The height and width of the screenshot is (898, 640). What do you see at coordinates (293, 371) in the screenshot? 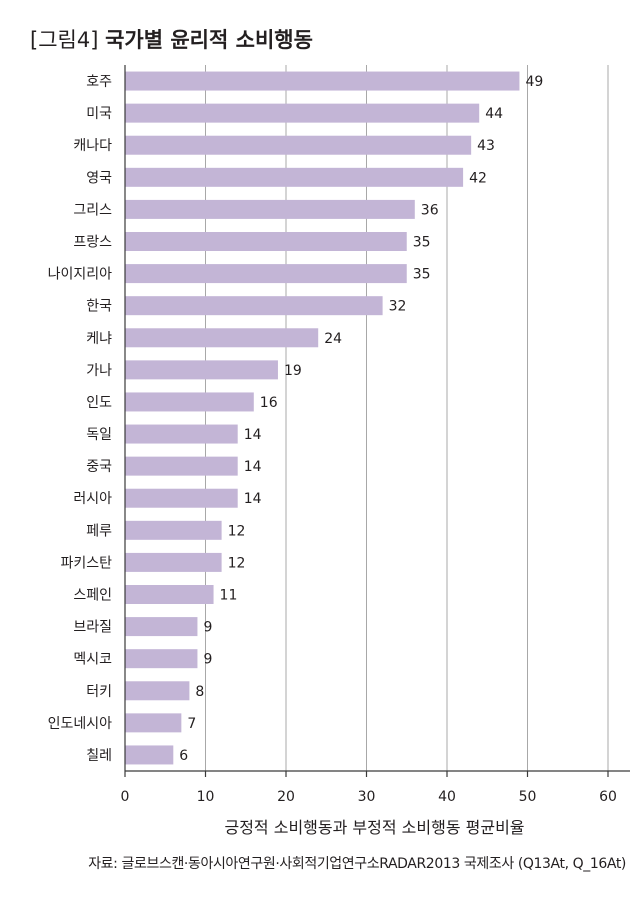
I see `value-label: 19` at bounding box center [293, 371].